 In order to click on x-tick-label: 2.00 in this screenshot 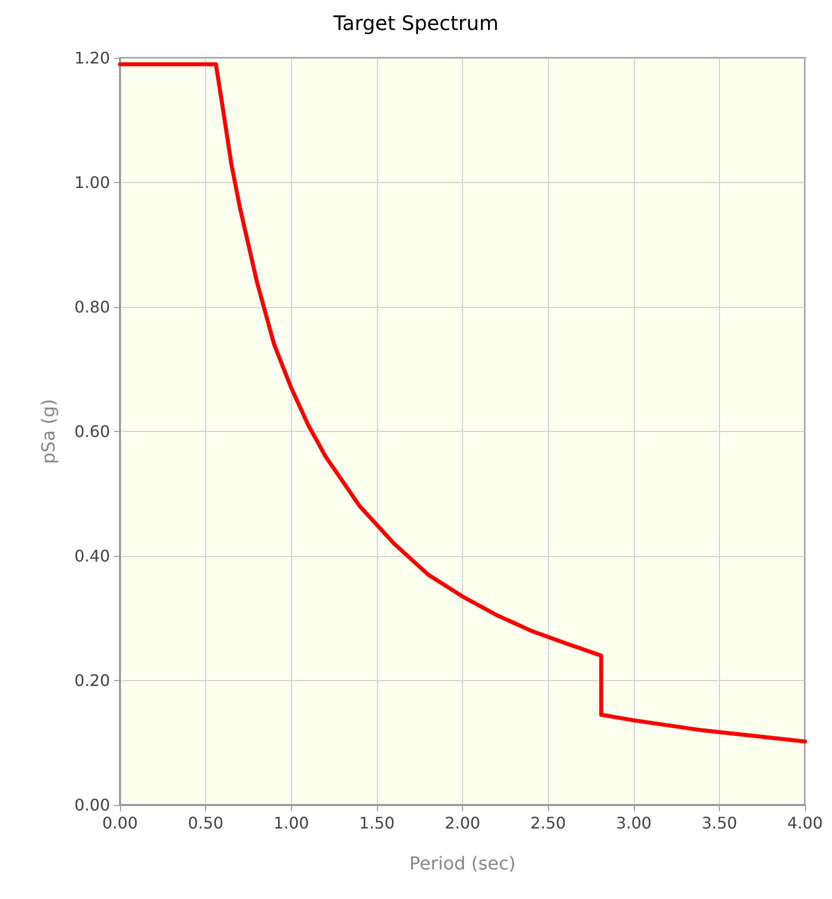, I will do `click(462, 823)`.